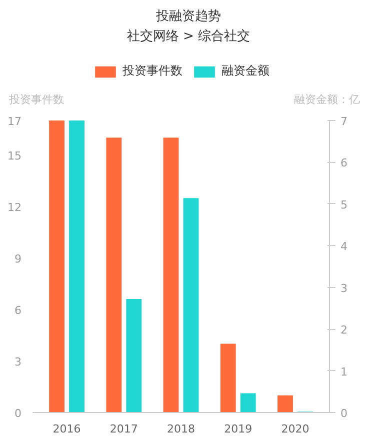 This screenshot has width=367, height=438. Describe the element at coordinates (189, 37) in the screenshot. I see `chart-subtitle: 社交网络 > 综合社交` at that location.